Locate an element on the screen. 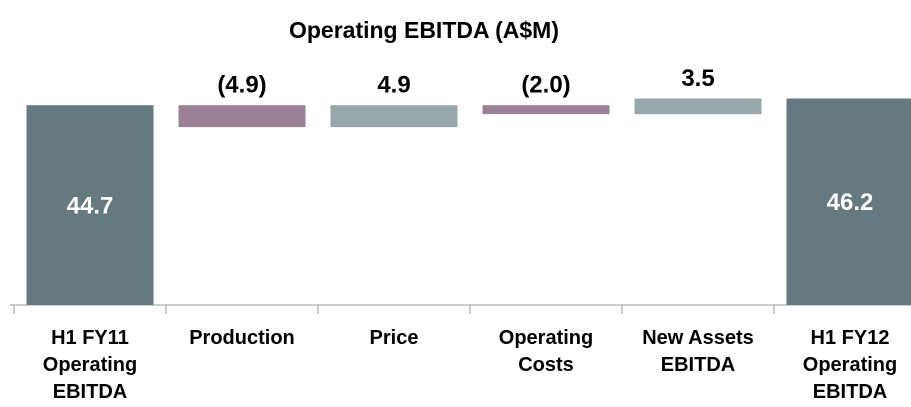 This screenshot has height=407, width=911. chart-title: Operating EBITDA (A$M) is located at coordinates (424, 30).